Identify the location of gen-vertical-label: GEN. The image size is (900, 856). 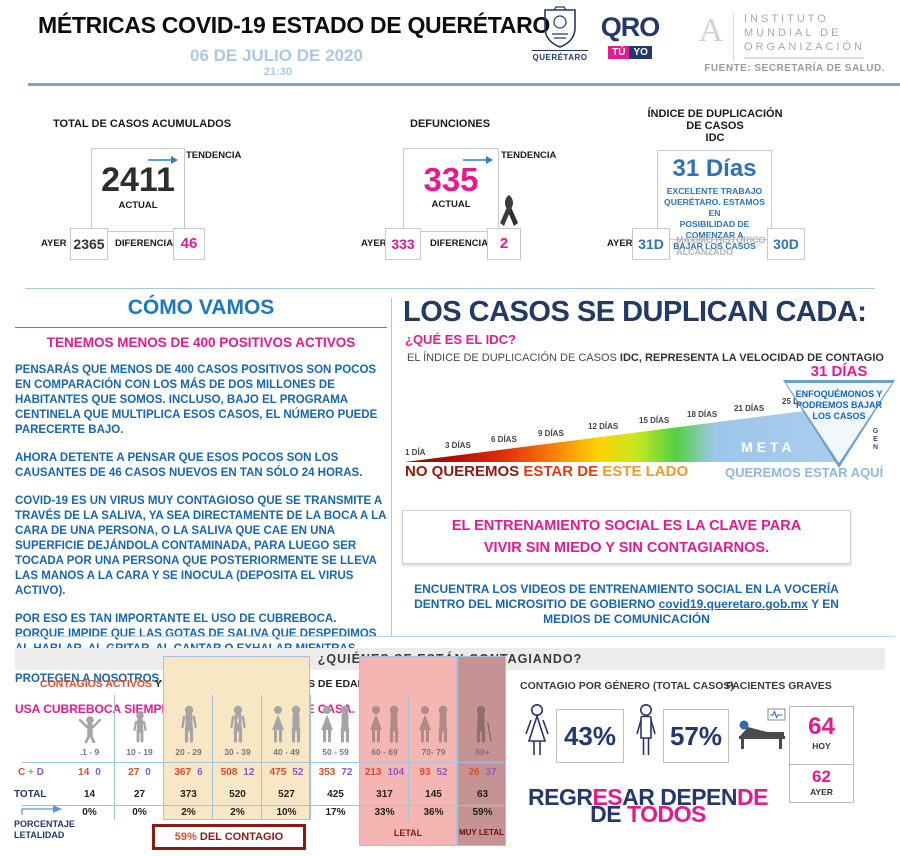
(875, 440).